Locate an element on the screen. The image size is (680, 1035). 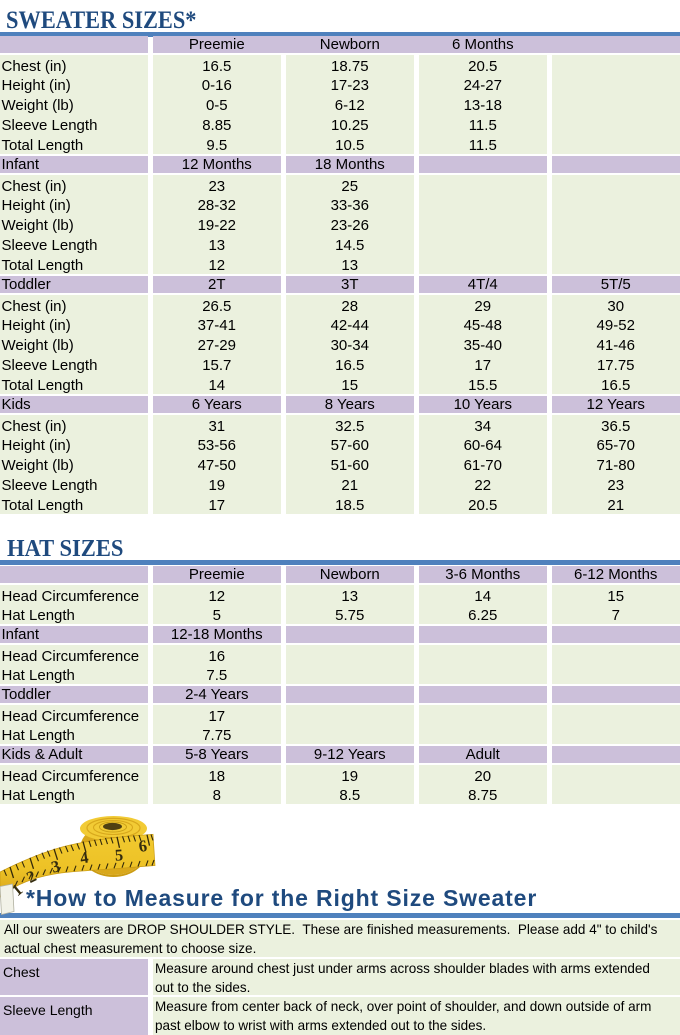
svg-text: 5 is located at coordinates (119, 855).